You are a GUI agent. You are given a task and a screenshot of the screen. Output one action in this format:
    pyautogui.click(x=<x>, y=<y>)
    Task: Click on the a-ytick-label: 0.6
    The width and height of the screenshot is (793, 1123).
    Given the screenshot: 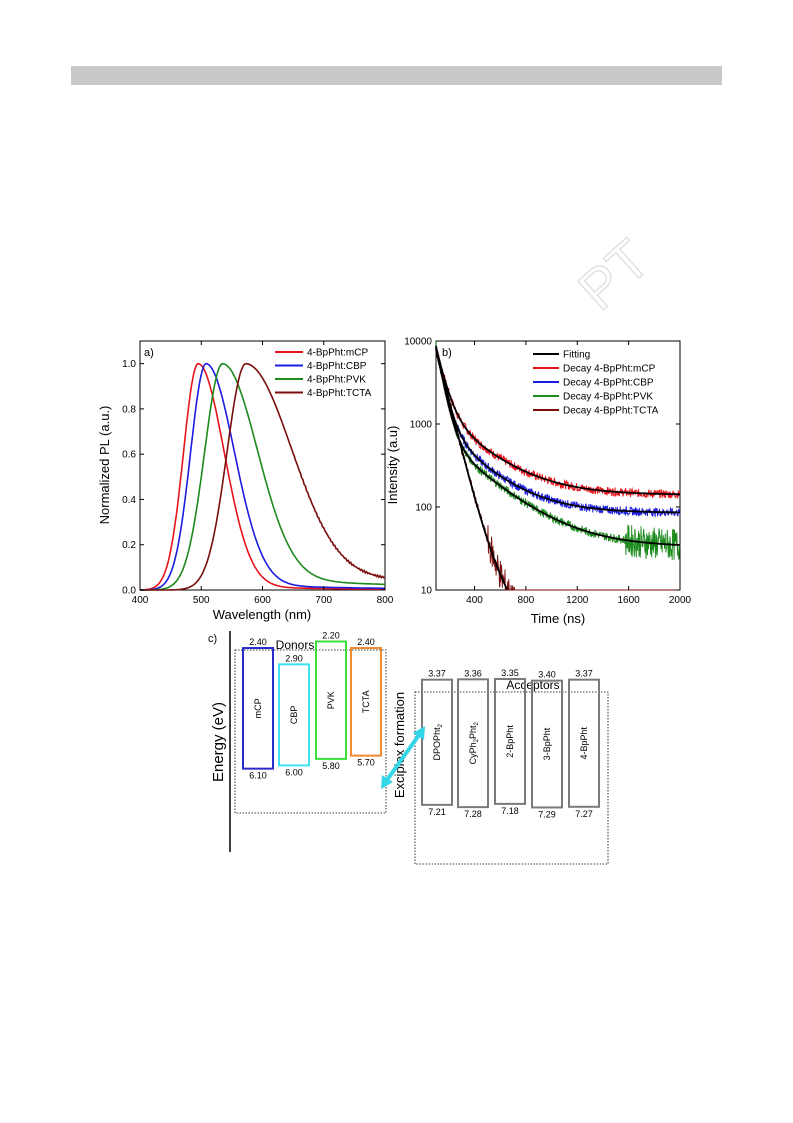 What is the action you would take?
    pyautogui.click(x=129, y=455)
    